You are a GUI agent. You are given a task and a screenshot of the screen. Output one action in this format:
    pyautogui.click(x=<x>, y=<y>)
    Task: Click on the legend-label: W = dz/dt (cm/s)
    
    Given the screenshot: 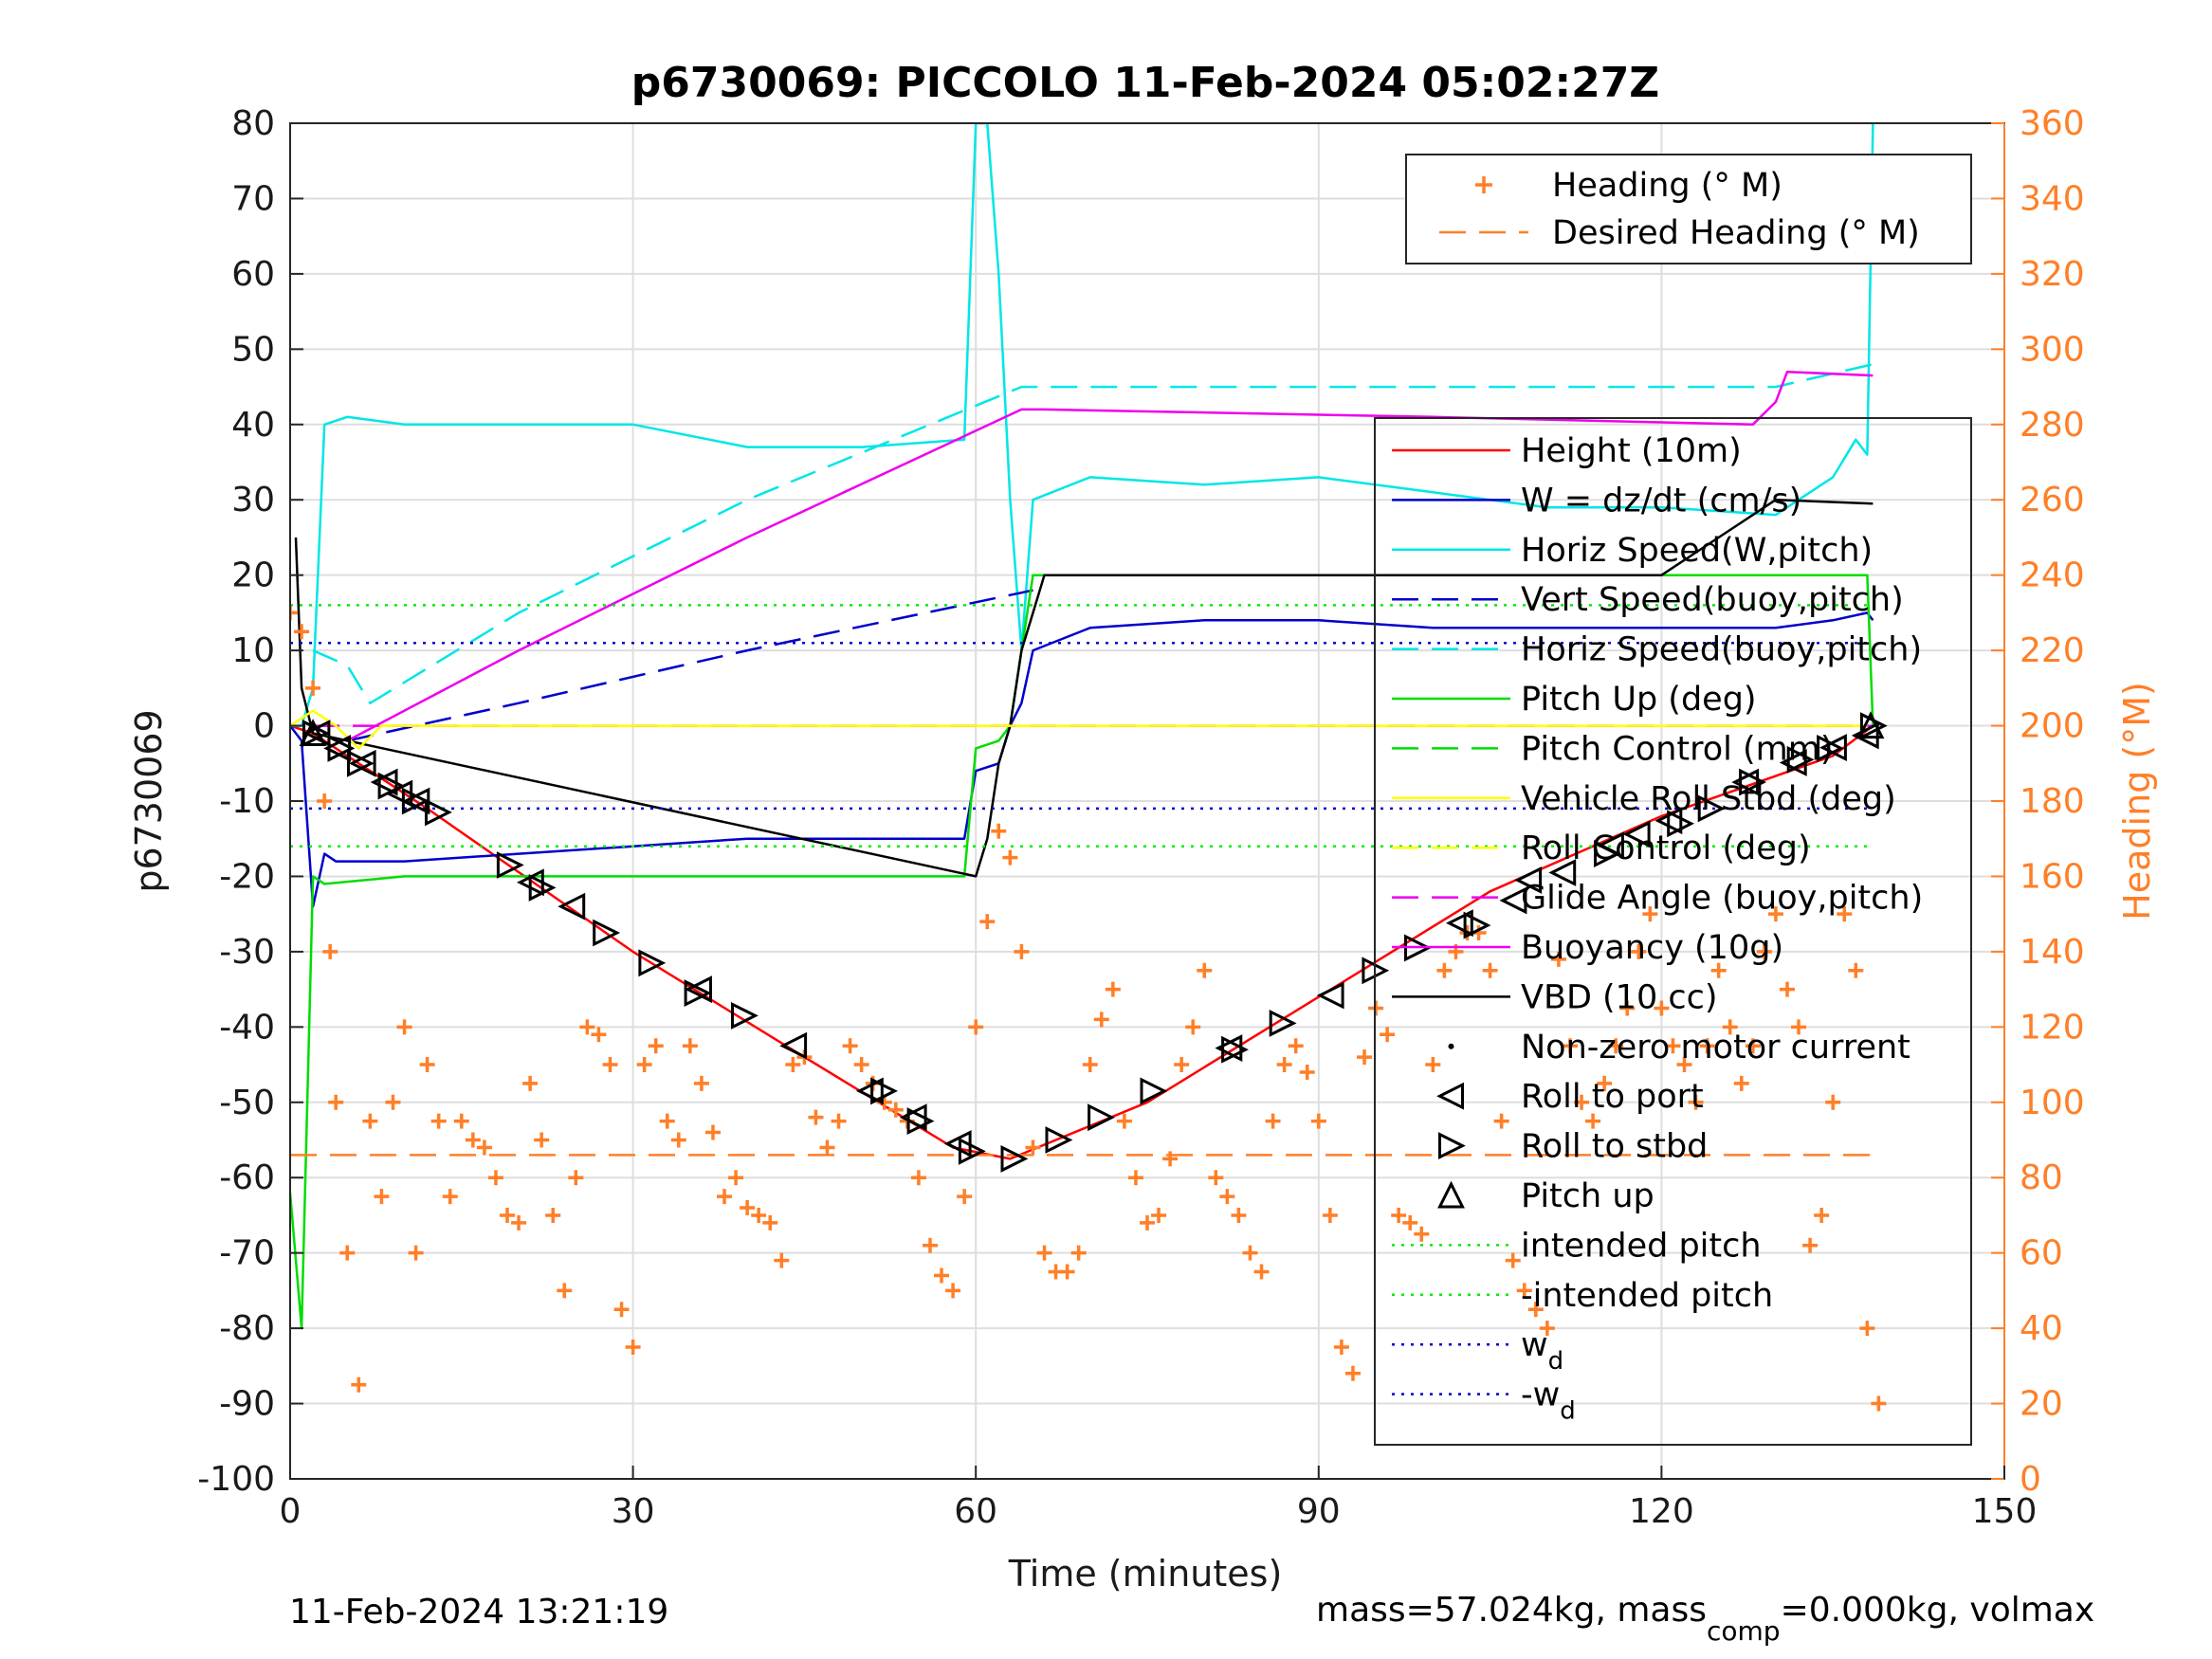 What is the action you would take?
    pyautogui.click(x=1661, y=501)
    